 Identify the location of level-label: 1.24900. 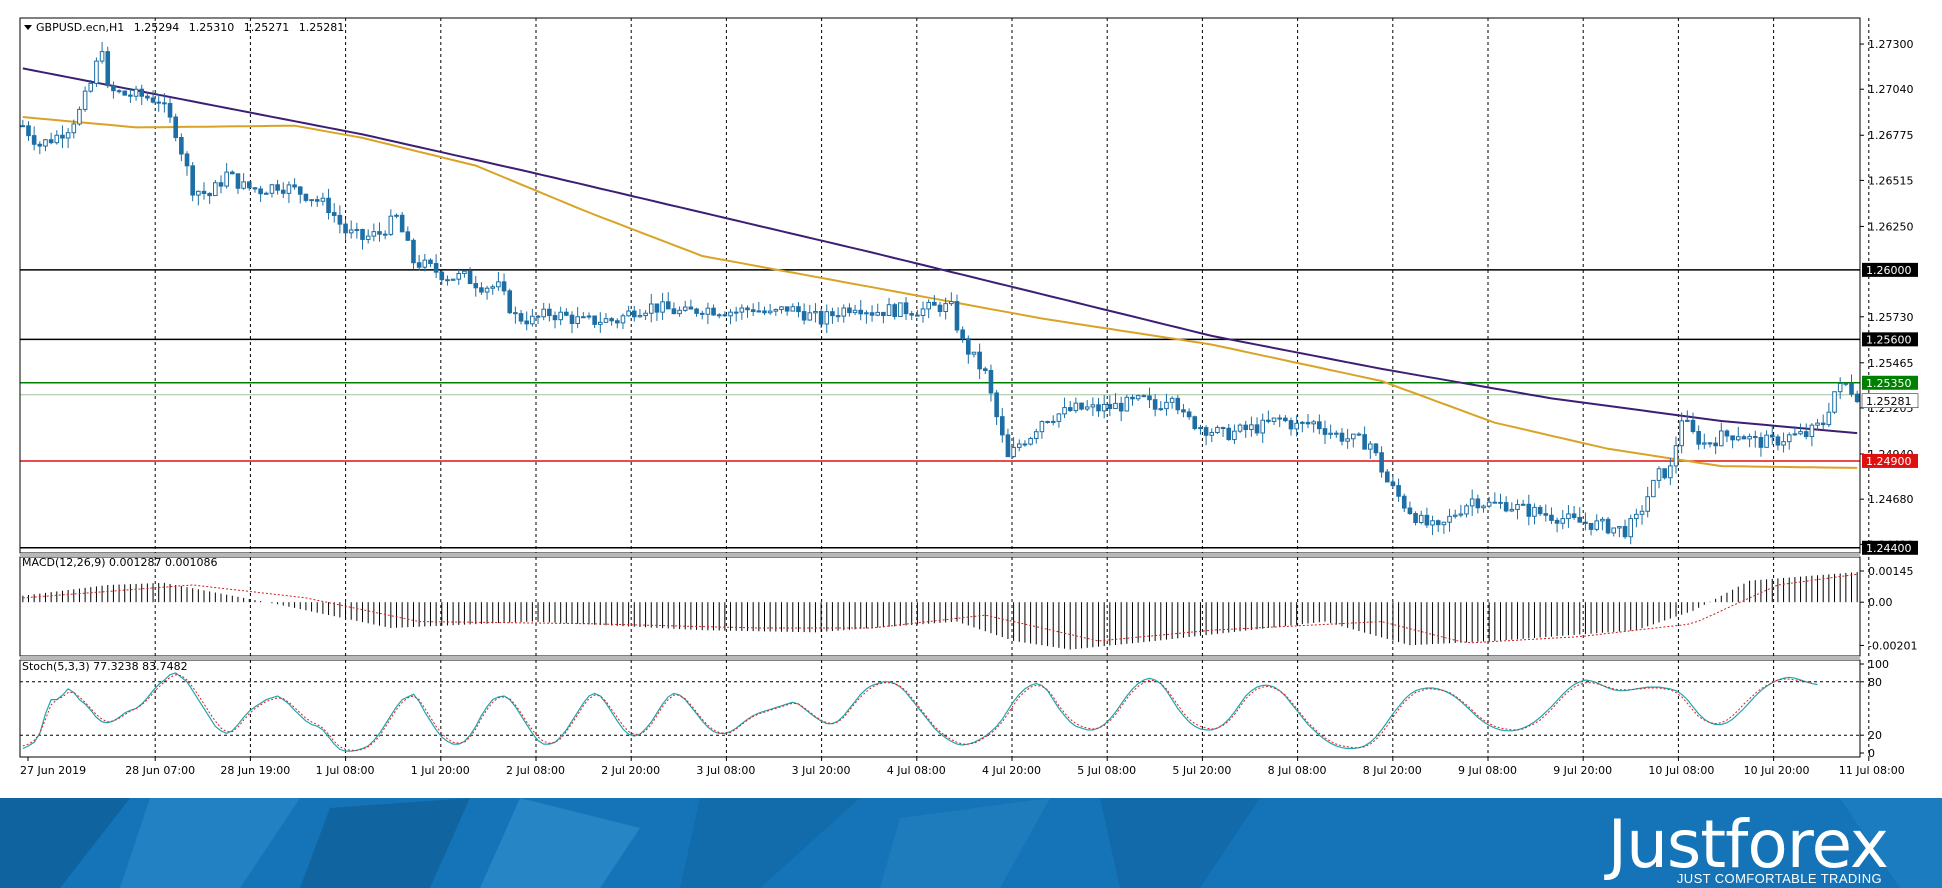
(1889, 461).